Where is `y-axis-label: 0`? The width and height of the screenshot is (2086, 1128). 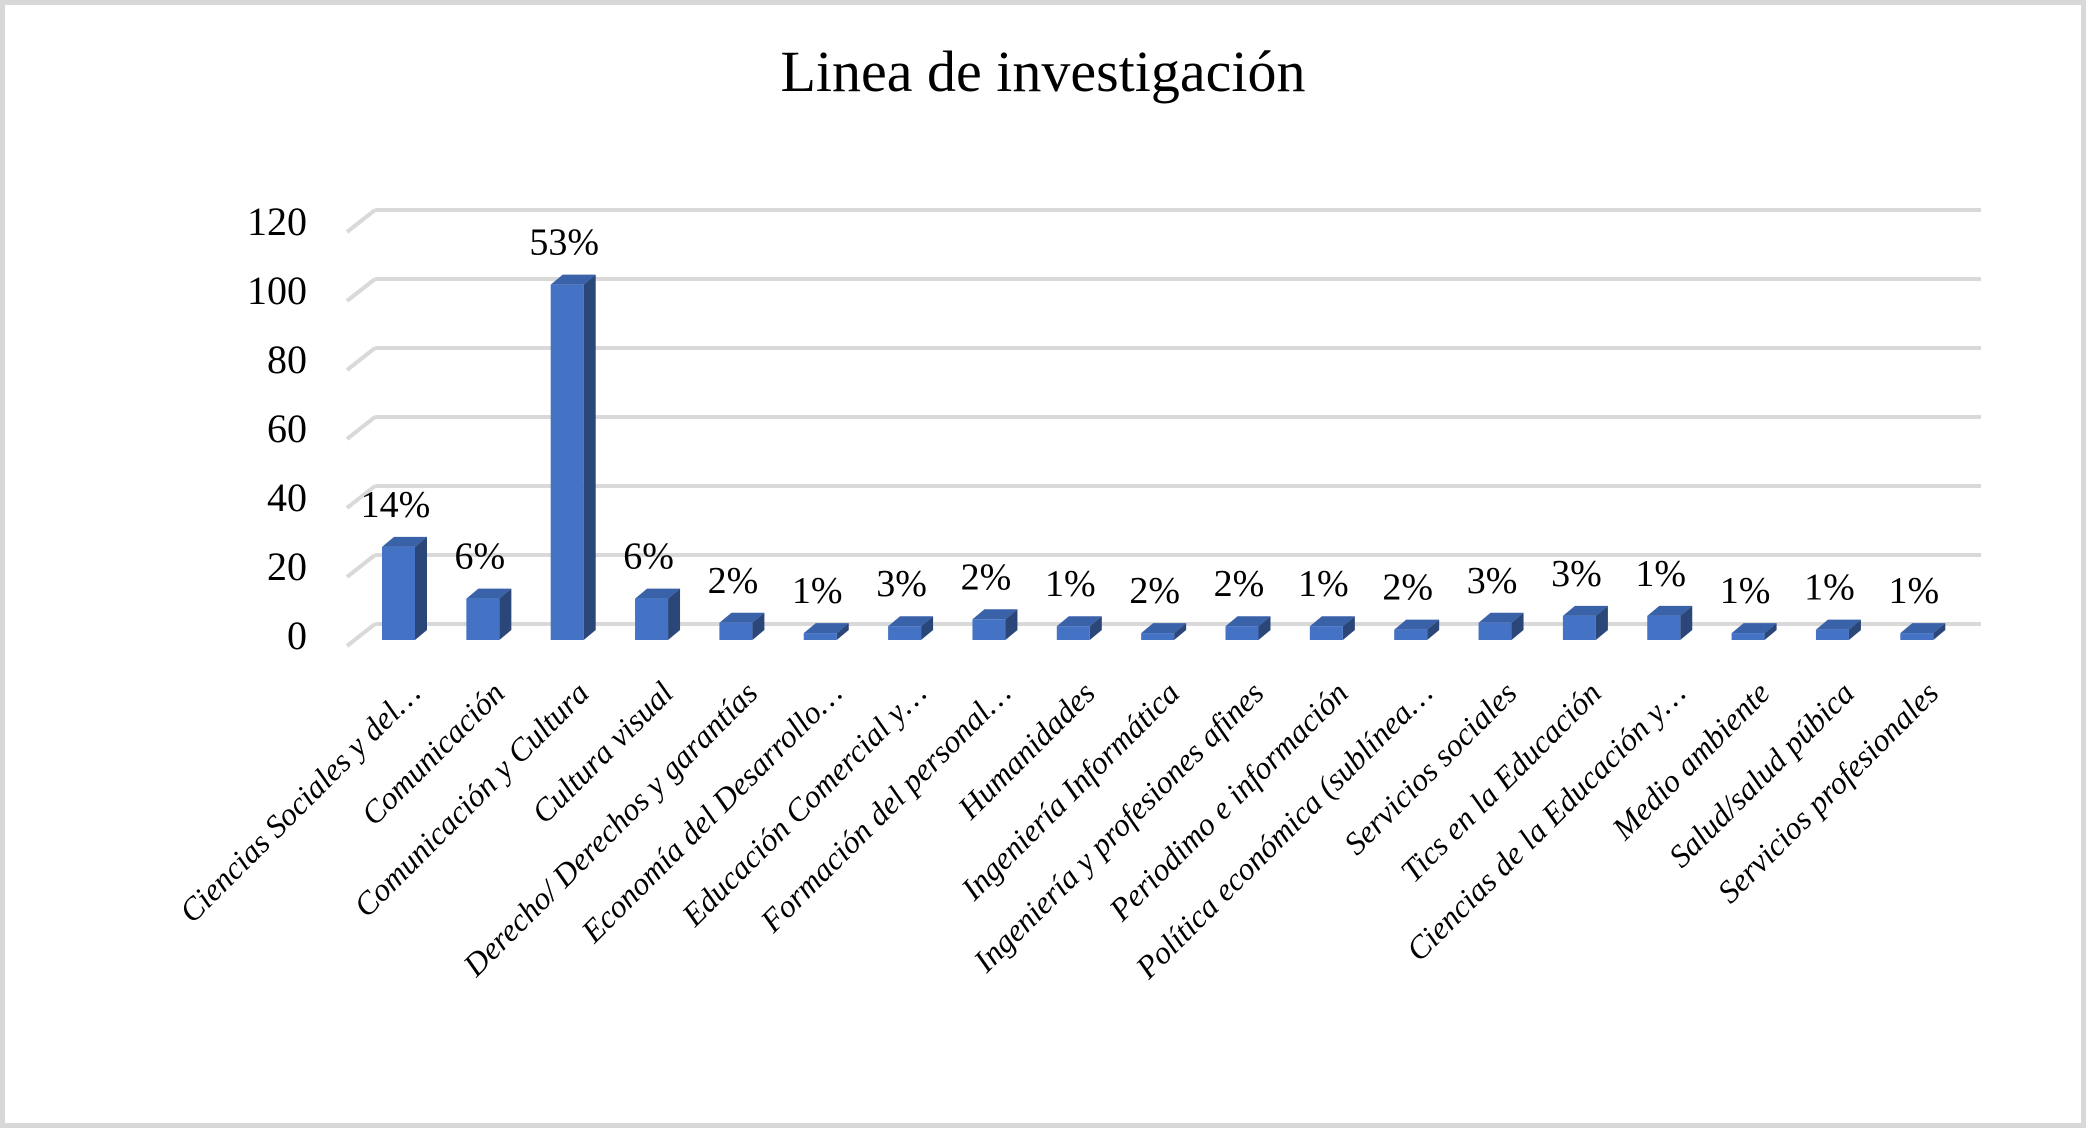 y-axis-label: 0 is located at coordinates (297, 635).